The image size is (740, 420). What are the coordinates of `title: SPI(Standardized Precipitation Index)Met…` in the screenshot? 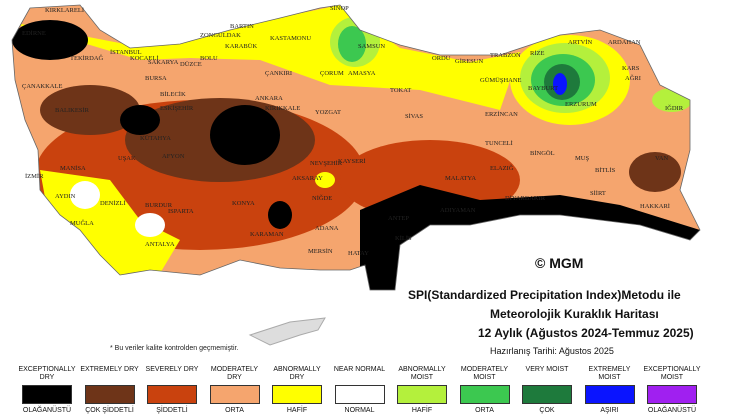 It's located at (544, 295).